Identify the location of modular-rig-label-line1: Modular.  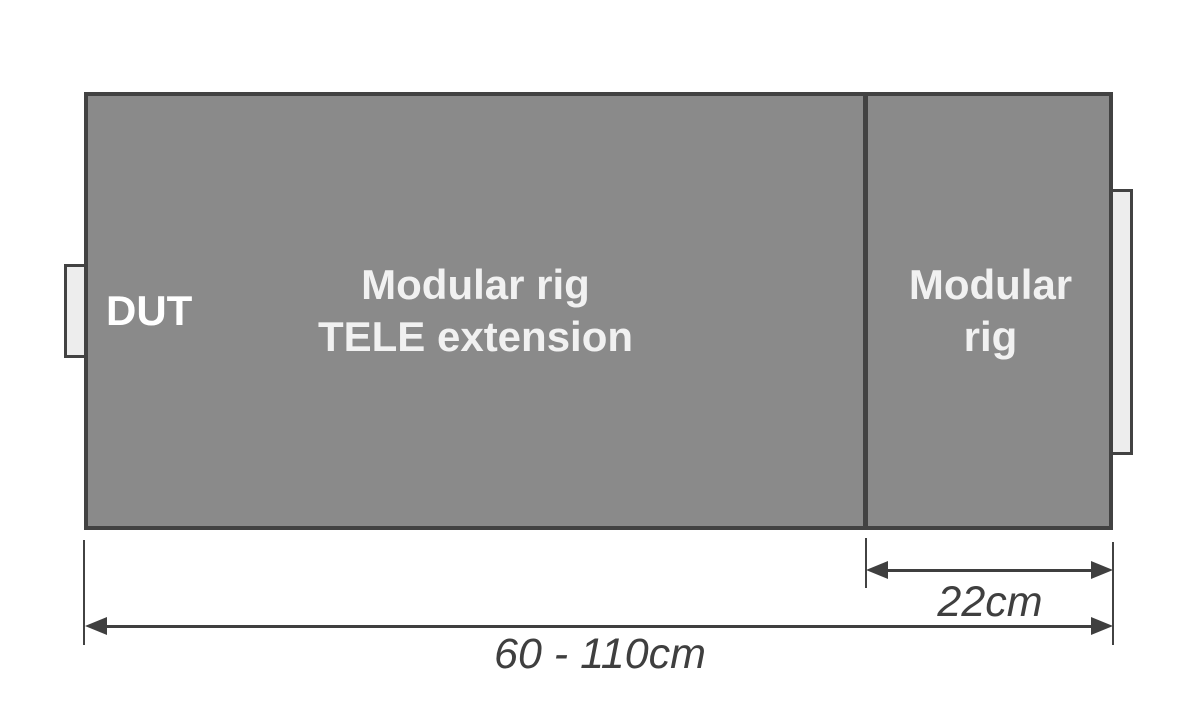
(990, 284).